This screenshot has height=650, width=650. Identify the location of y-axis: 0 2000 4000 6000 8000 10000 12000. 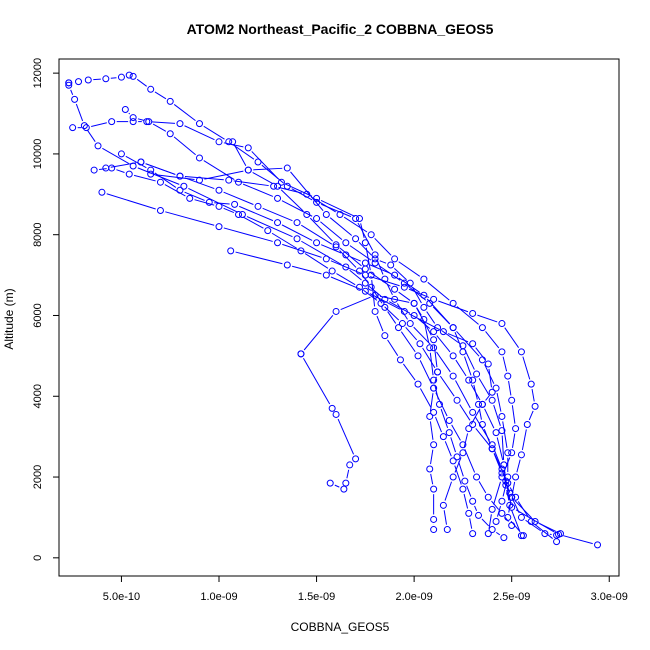
(46, 309).